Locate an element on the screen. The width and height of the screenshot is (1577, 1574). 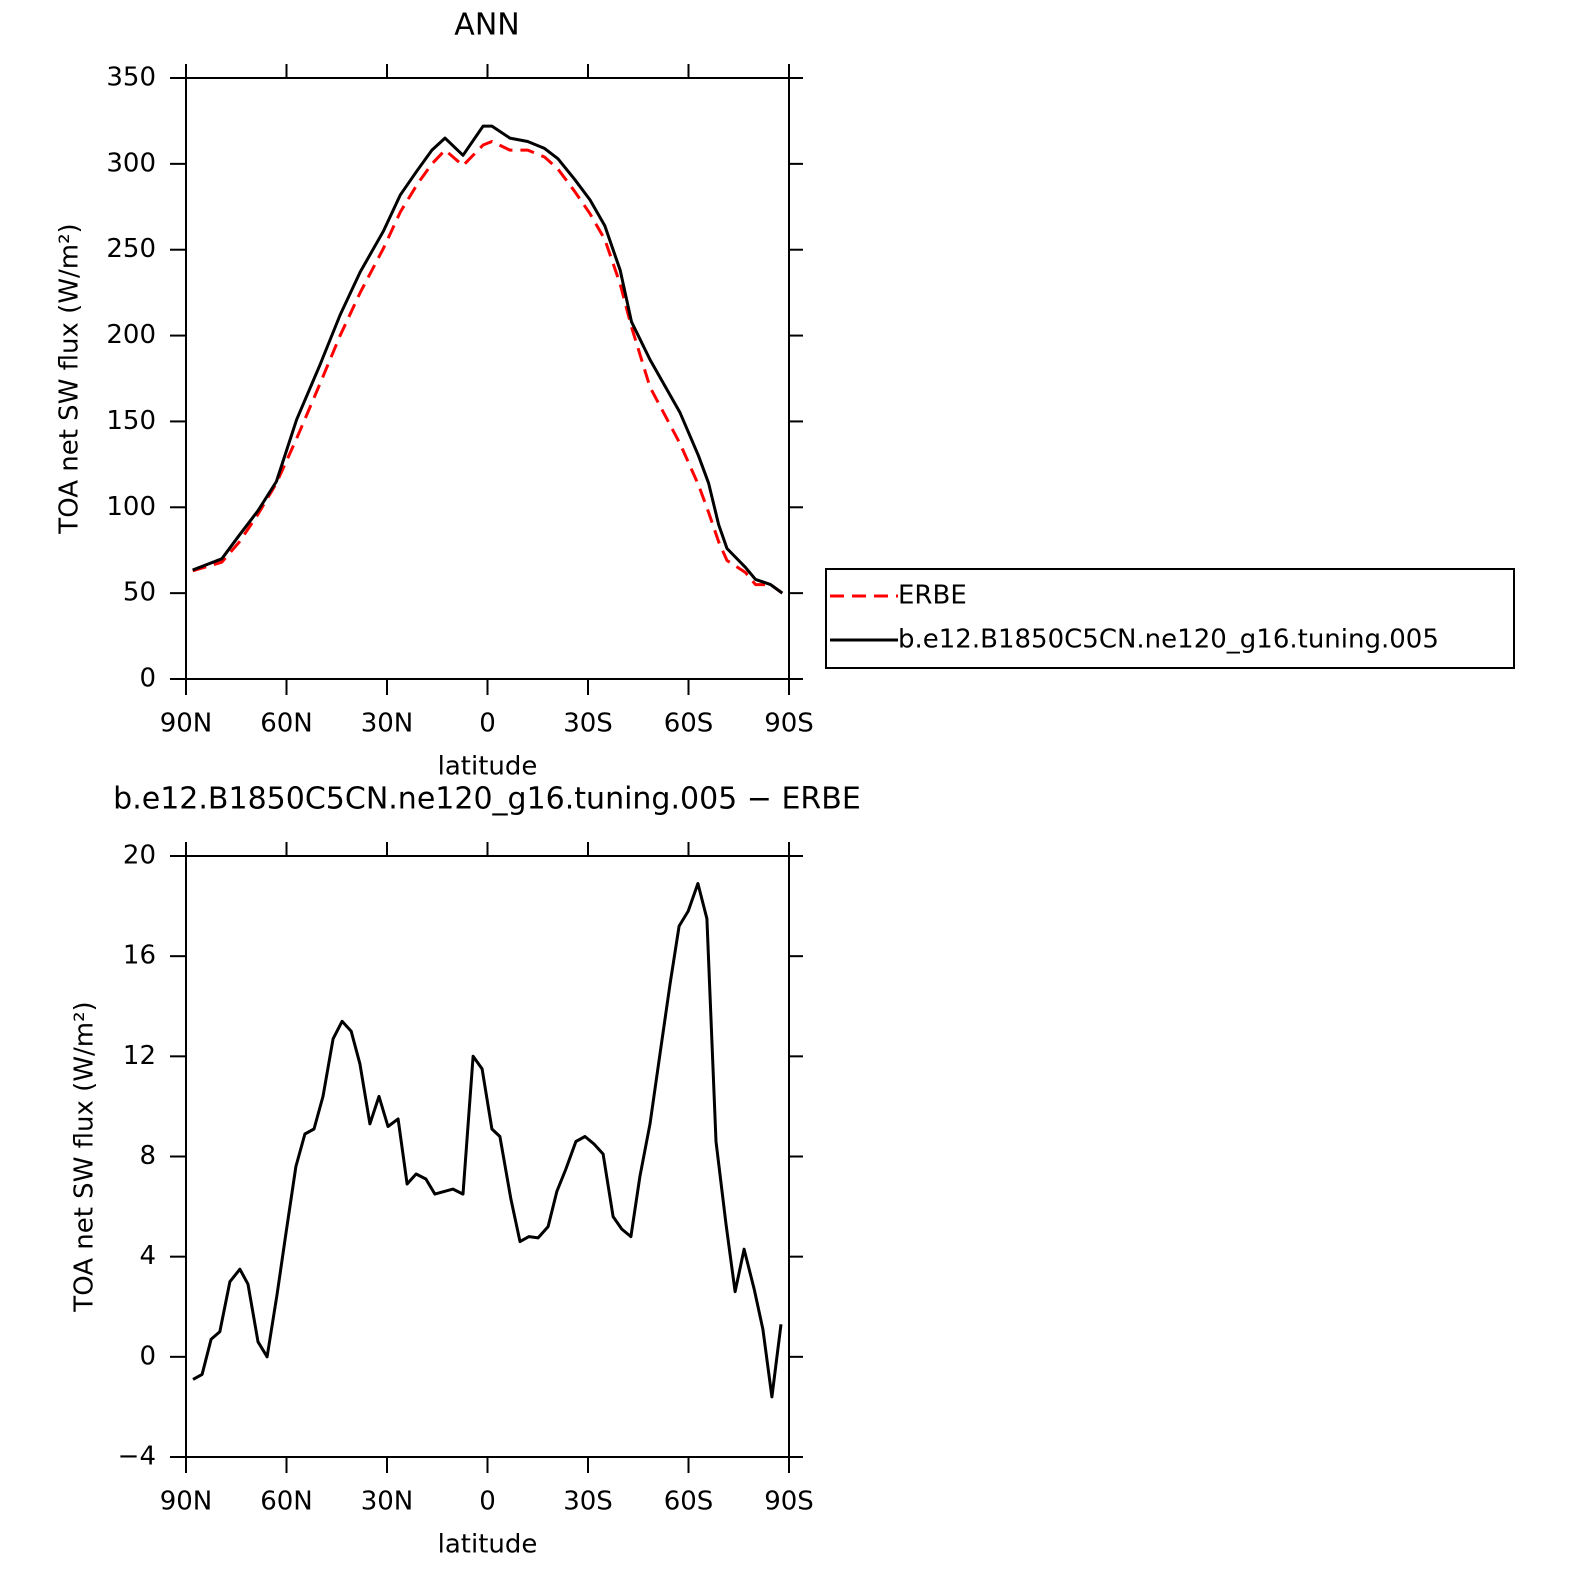
y-tick-label: 100 is located at coordinates (131, 507).